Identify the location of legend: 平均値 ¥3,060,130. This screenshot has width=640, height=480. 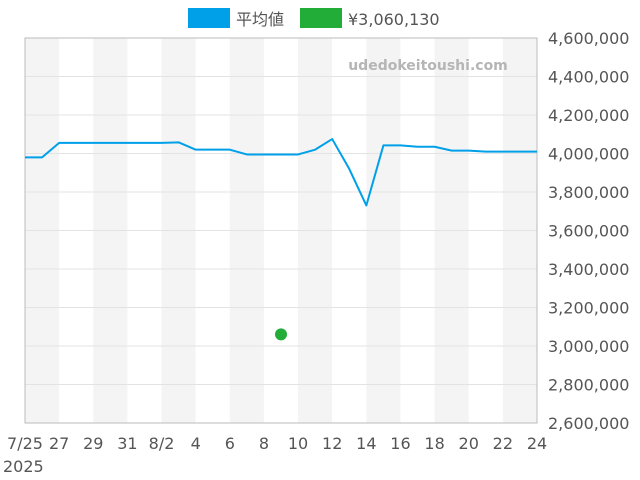
(314, 18).